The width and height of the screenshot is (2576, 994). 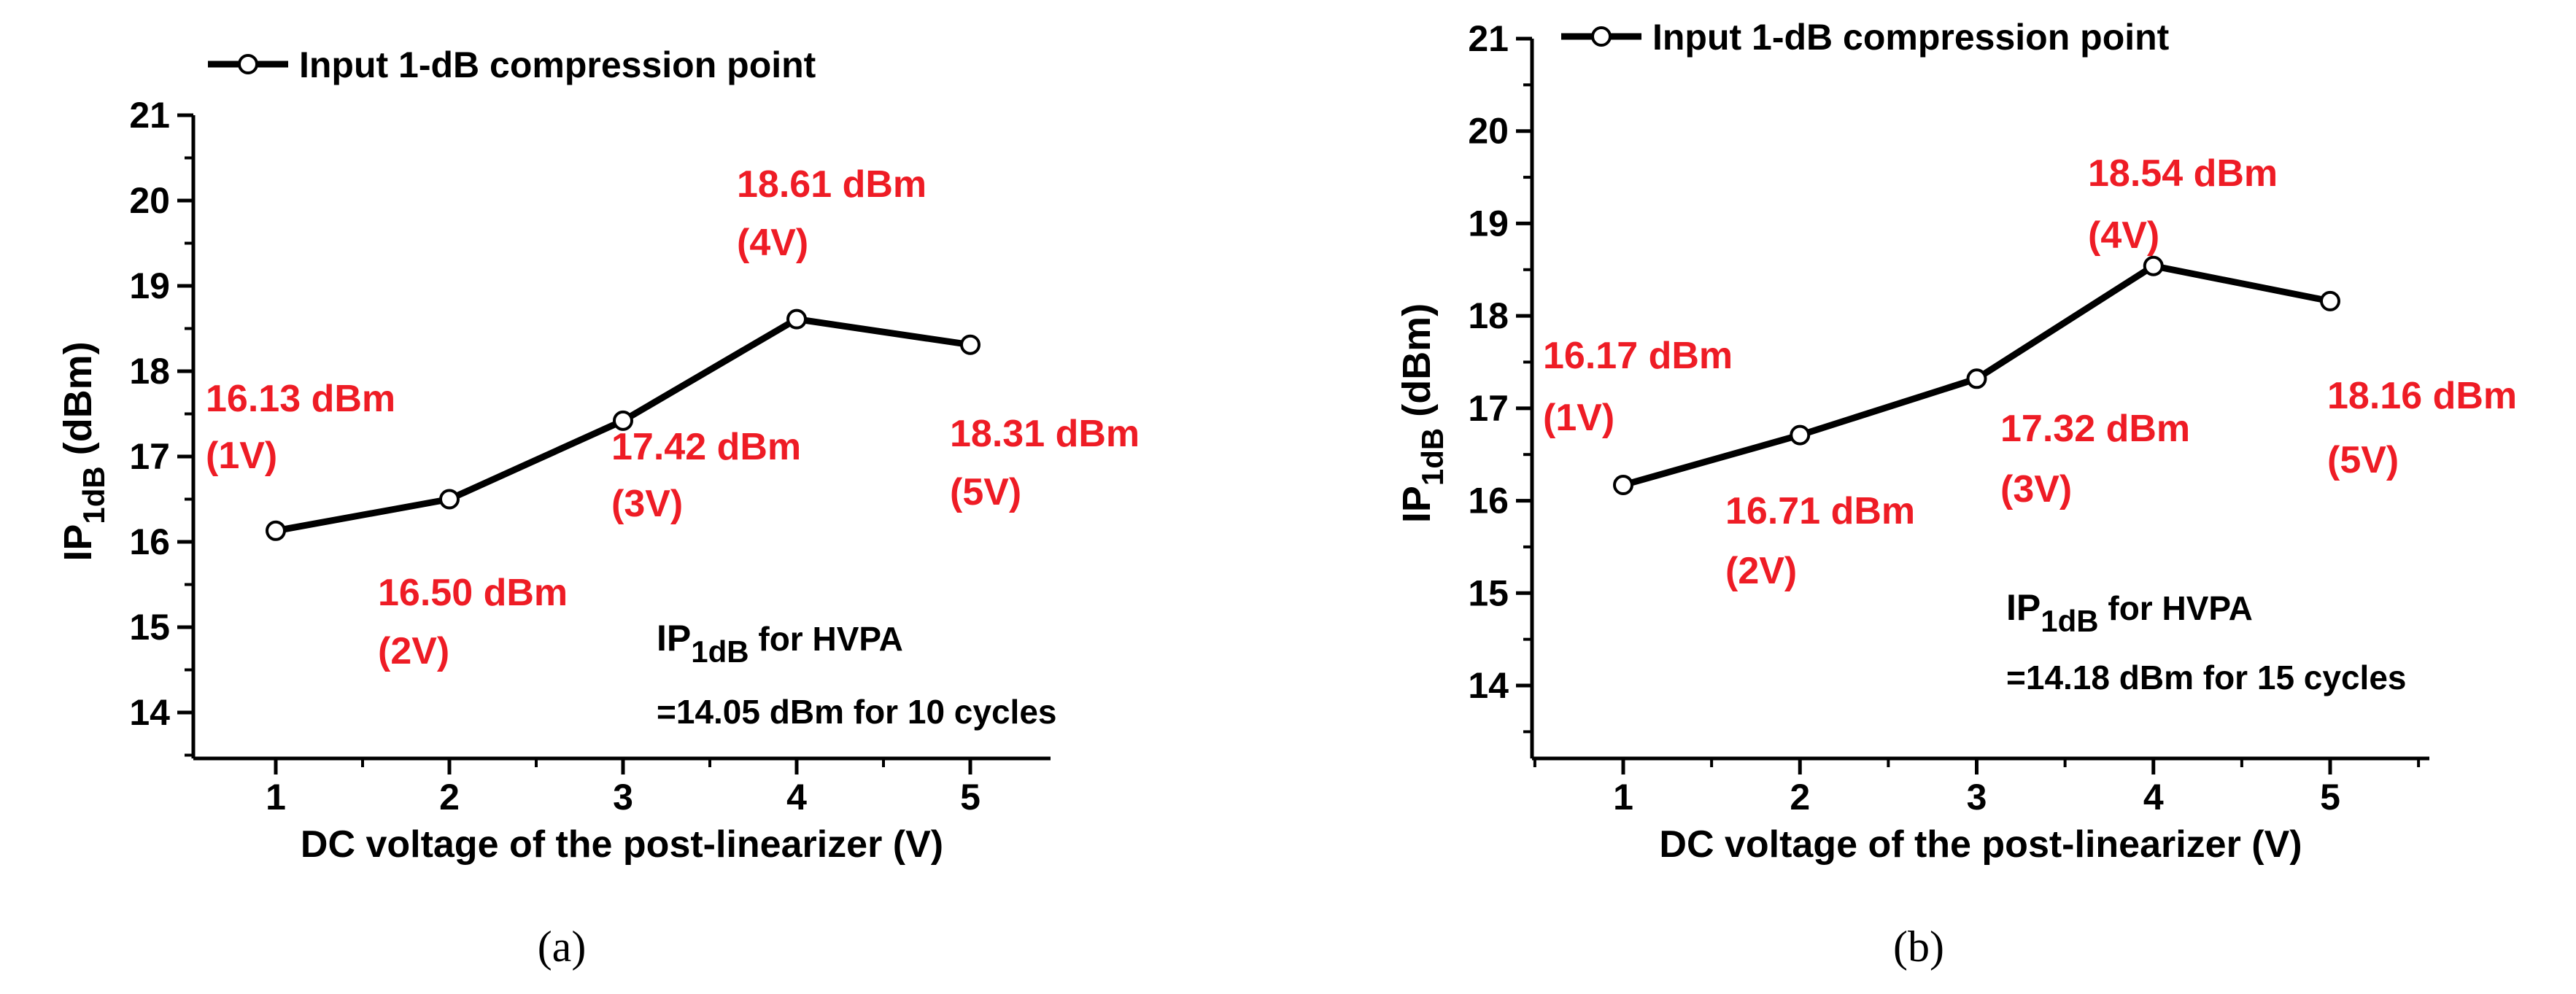 What do you see at coordinates (706, 447) in the screenshot?
I see `data-label-value: 17.42 dBm` at bounding box center [706, 447].